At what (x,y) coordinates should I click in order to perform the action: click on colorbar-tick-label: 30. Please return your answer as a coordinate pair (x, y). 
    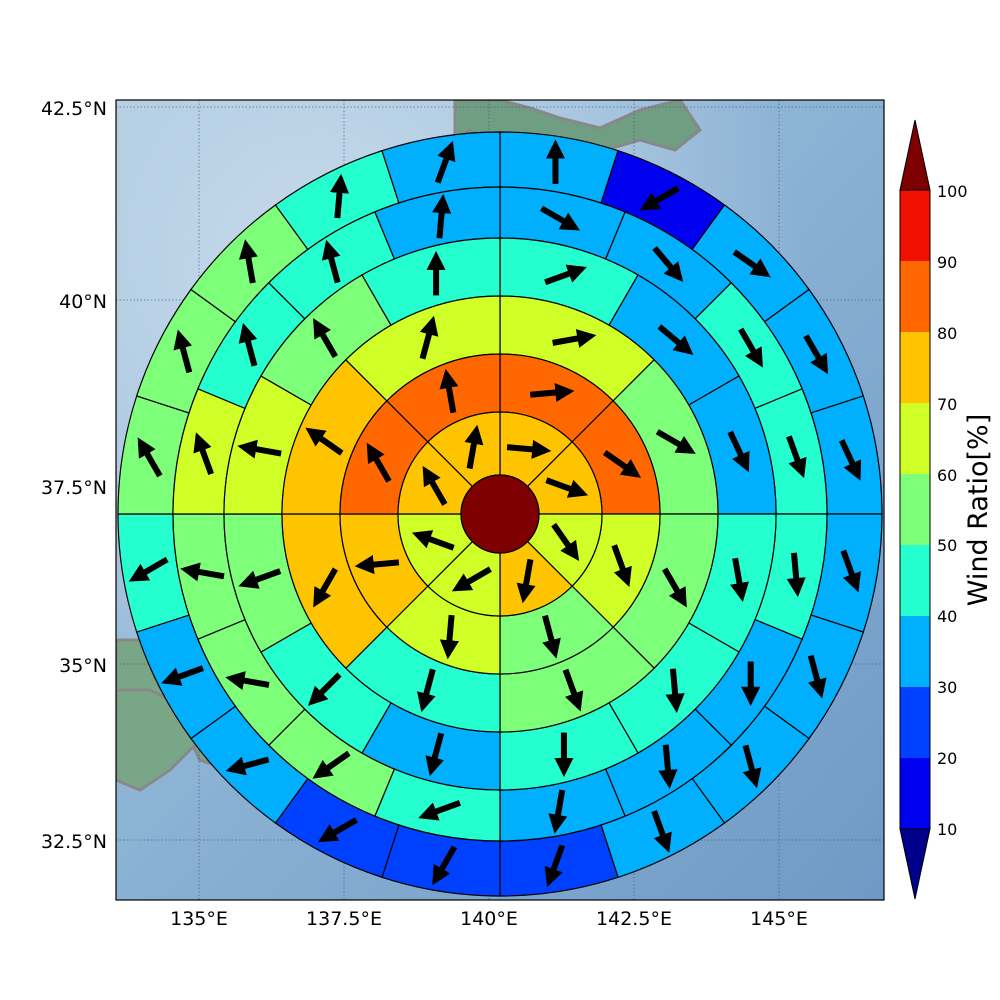
    Looking at the image, I should click on (947, 687).